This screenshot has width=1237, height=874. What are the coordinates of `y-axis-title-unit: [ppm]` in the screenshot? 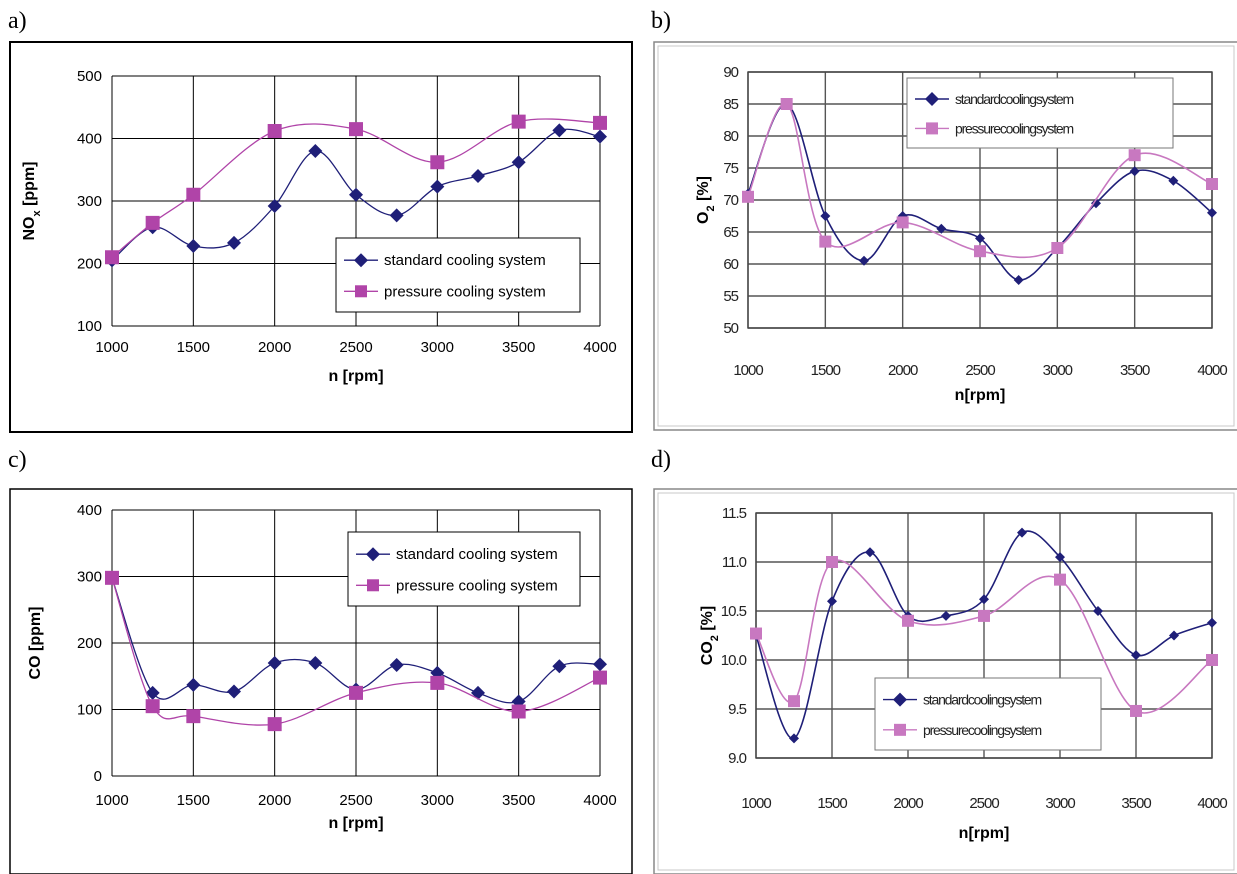 It's located at (29, 186).